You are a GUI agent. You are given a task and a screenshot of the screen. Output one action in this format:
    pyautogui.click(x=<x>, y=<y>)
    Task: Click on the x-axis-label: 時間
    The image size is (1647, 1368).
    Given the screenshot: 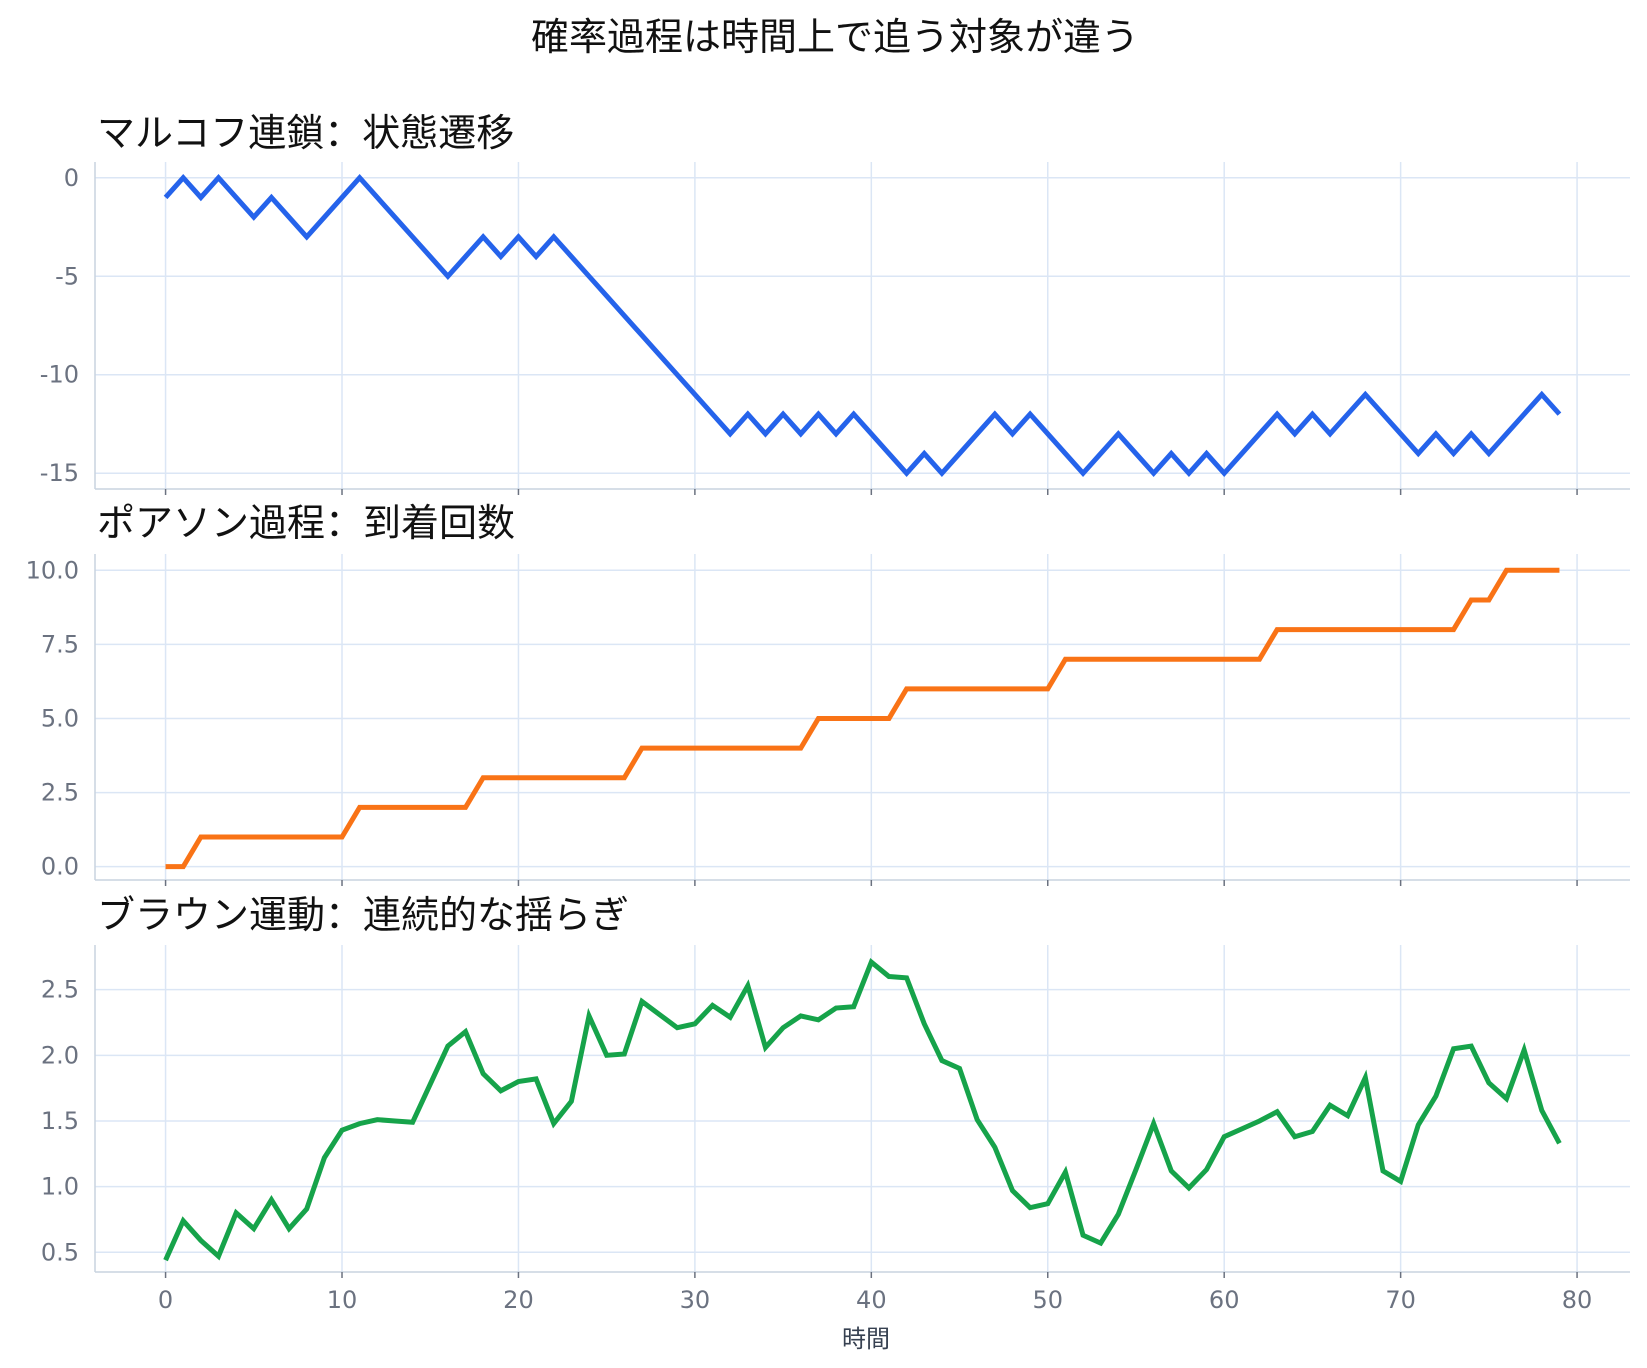 What is the action you would take?
    pyautogui.click(x=866, y=1339)
    